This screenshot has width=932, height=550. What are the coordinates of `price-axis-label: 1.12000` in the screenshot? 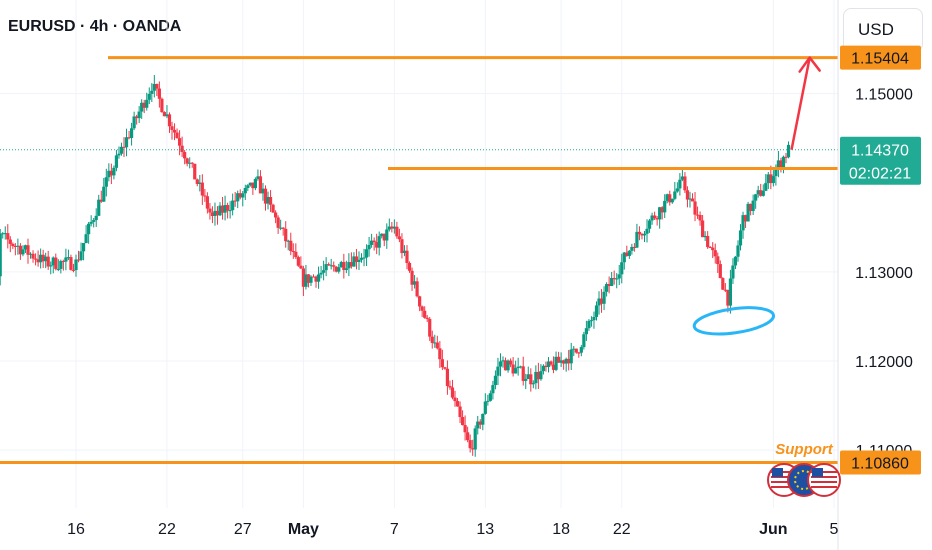 It's located at (884, 362).